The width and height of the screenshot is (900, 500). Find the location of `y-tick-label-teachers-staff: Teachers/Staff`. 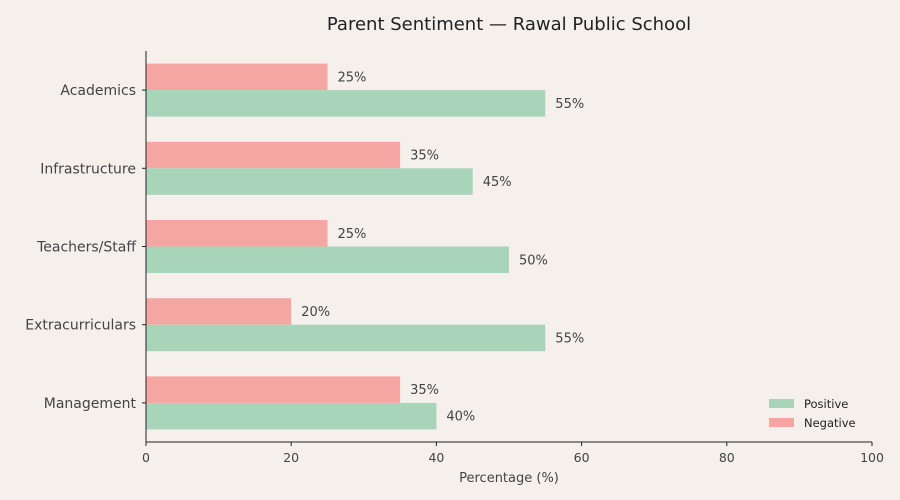

y-tick-label-teachers-staff: Teachers/Staff is located at coordinates (86, 248).